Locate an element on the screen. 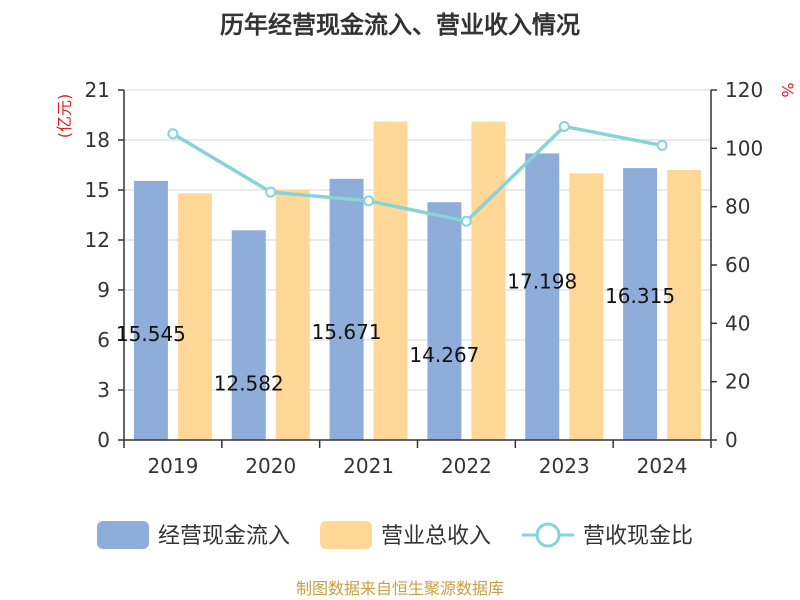  left-tick-label: 15 is located at coordinates (97, 190).